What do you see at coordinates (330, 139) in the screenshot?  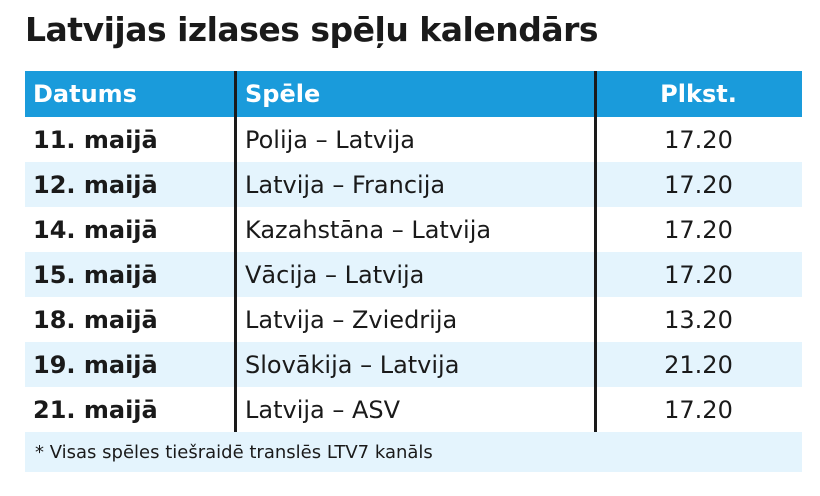 I see `row-game: Polija – Latvija` at bounding box center [330, 139].